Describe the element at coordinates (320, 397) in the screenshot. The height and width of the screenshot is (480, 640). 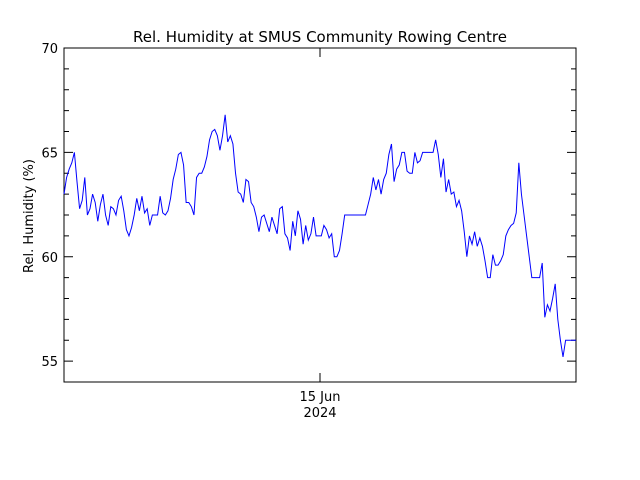
I see `x-tick-label-date: 15 Jun` at that location.